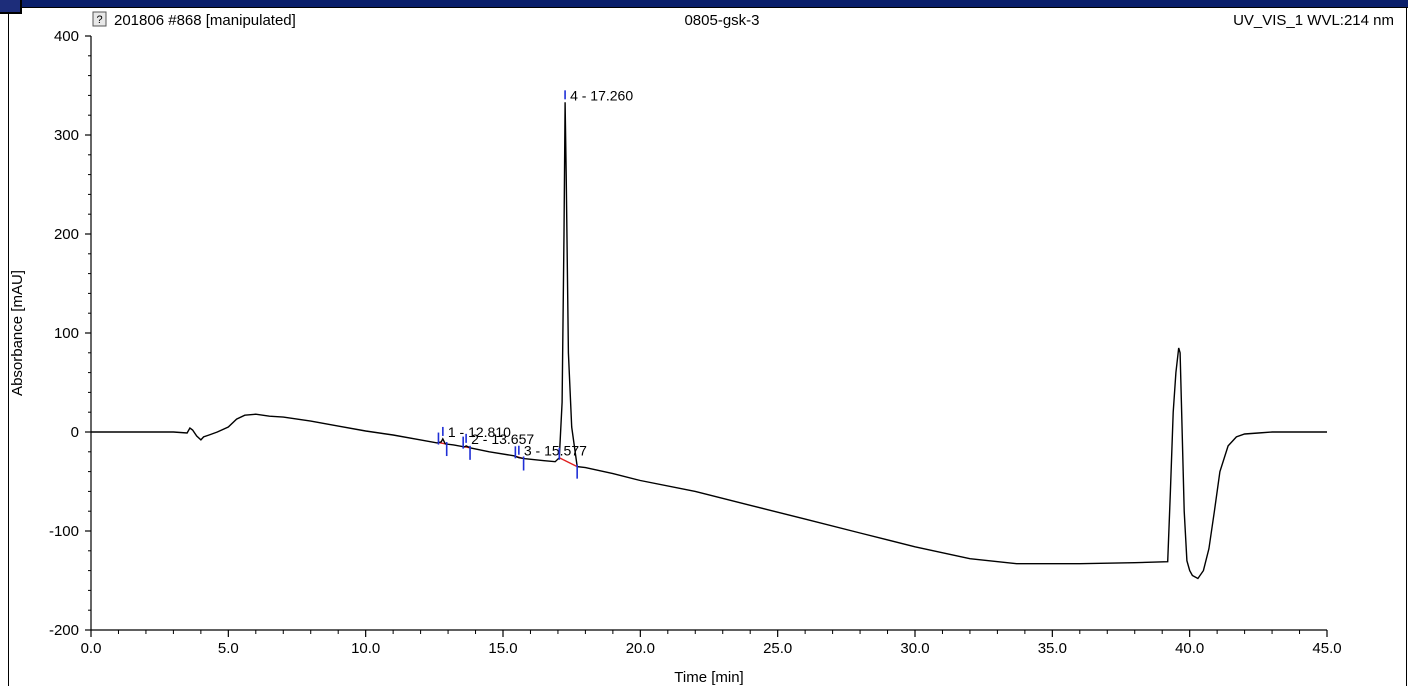  I want to click on y-axis-ticks: -200 -100 0 100 200 300 400, so click(70, 333).